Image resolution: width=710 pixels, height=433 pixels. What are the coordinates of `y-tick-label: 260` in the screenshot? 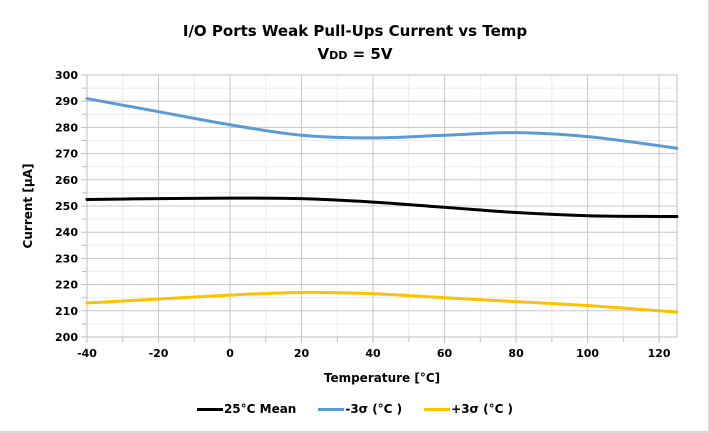 It's located at (66, 180).